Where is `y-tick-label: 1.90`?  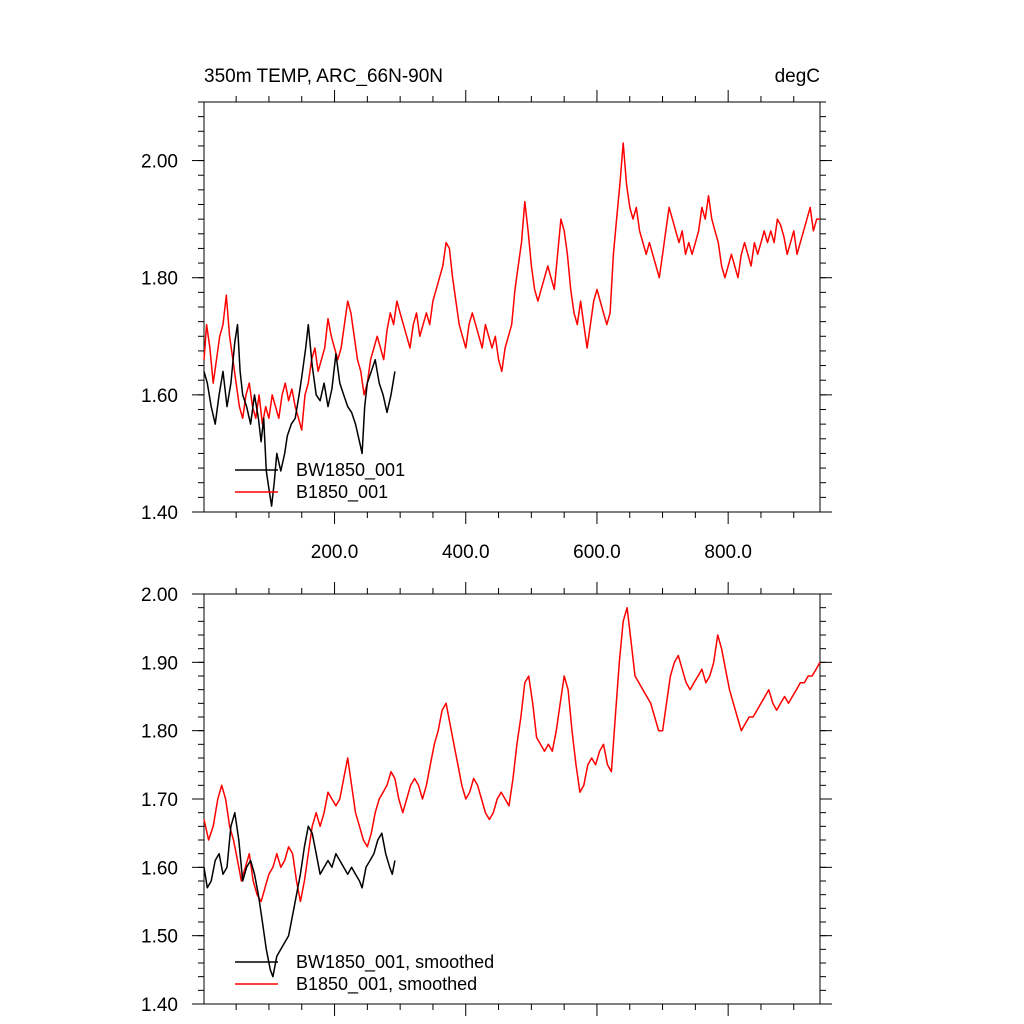
y-tick-label: 1.90 is located at coordinates (159, 663).